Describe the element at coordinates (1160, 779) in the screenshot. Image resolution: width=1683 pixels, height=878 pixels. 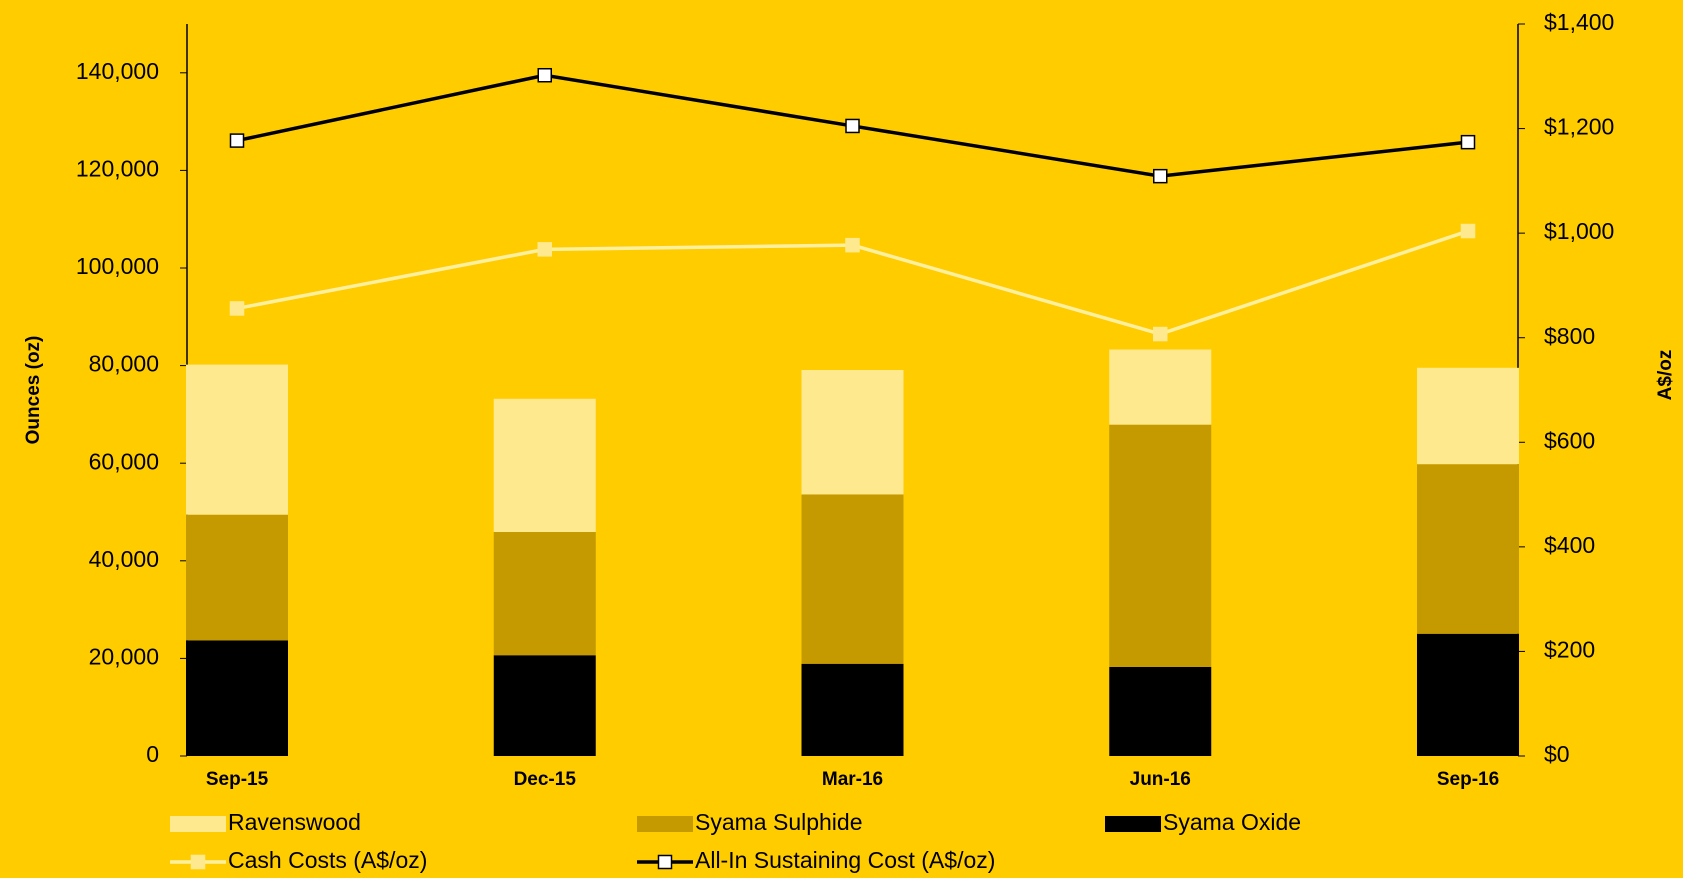
I see `x-tick-label: Jun-16` at that location.